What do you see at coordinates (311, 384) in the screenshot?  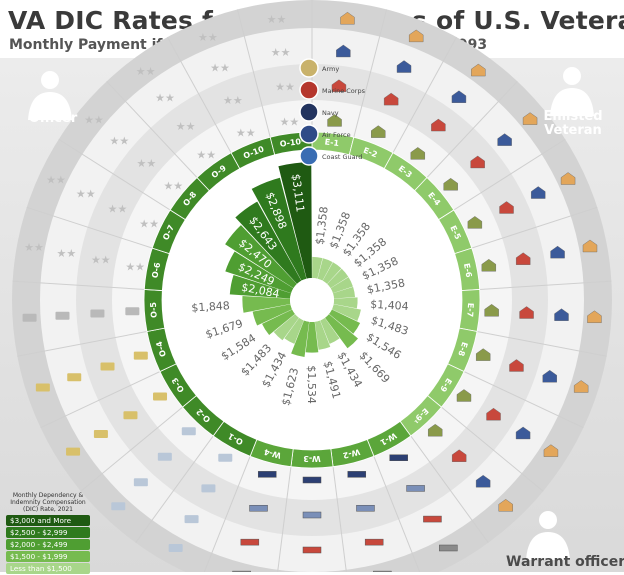 I see `rate-value-label: $1,534` at bounding box center [311, 384].